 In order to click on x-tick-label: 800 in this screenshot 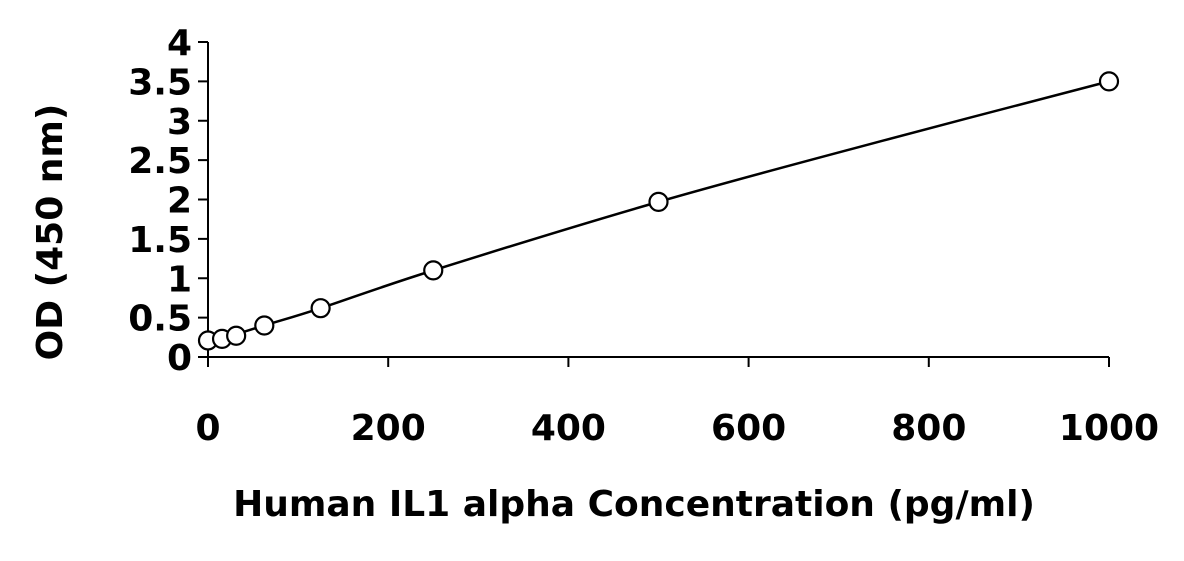, I will do `click(928, 428)`.